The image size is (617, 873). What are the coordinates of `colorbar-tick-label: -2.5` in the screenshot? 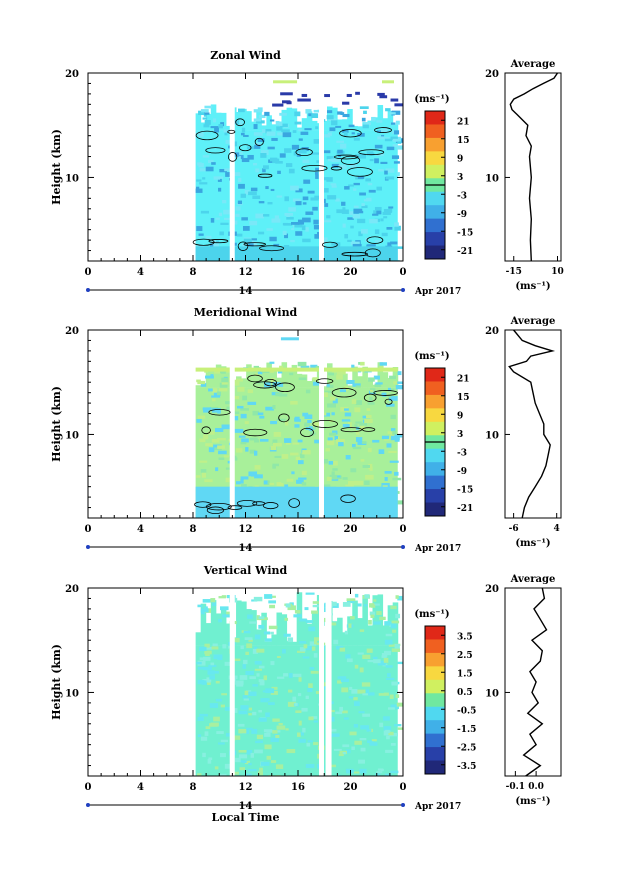 It's located at (466, 748).